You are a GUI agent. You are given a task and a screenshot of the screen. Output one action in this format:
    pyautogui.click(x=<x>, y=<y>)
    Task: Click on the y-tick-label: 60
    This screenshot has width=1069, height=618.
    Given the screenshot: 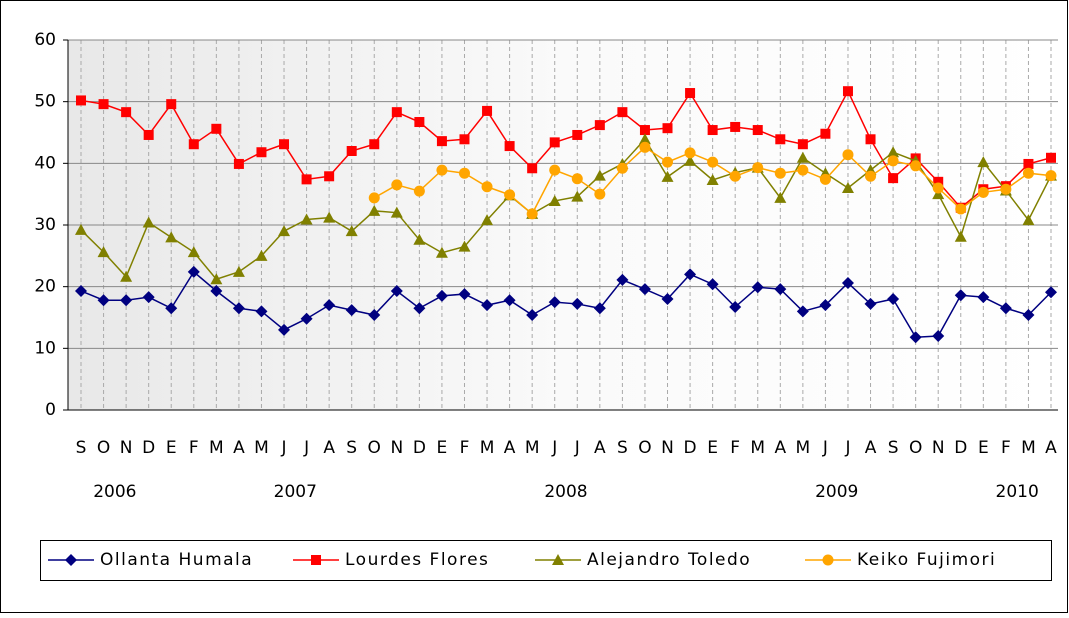 What is the action you would take?
    pyautogui.click(x=45, y=40)
    